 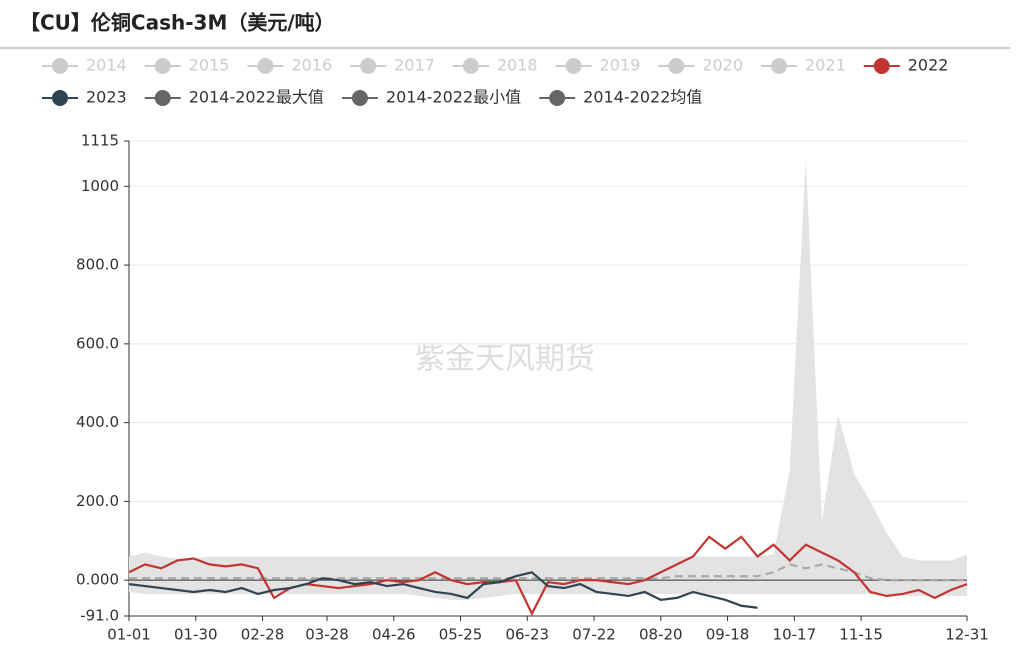 I want to click on y-tick-label: 0.000, so click(x=97, y=580).